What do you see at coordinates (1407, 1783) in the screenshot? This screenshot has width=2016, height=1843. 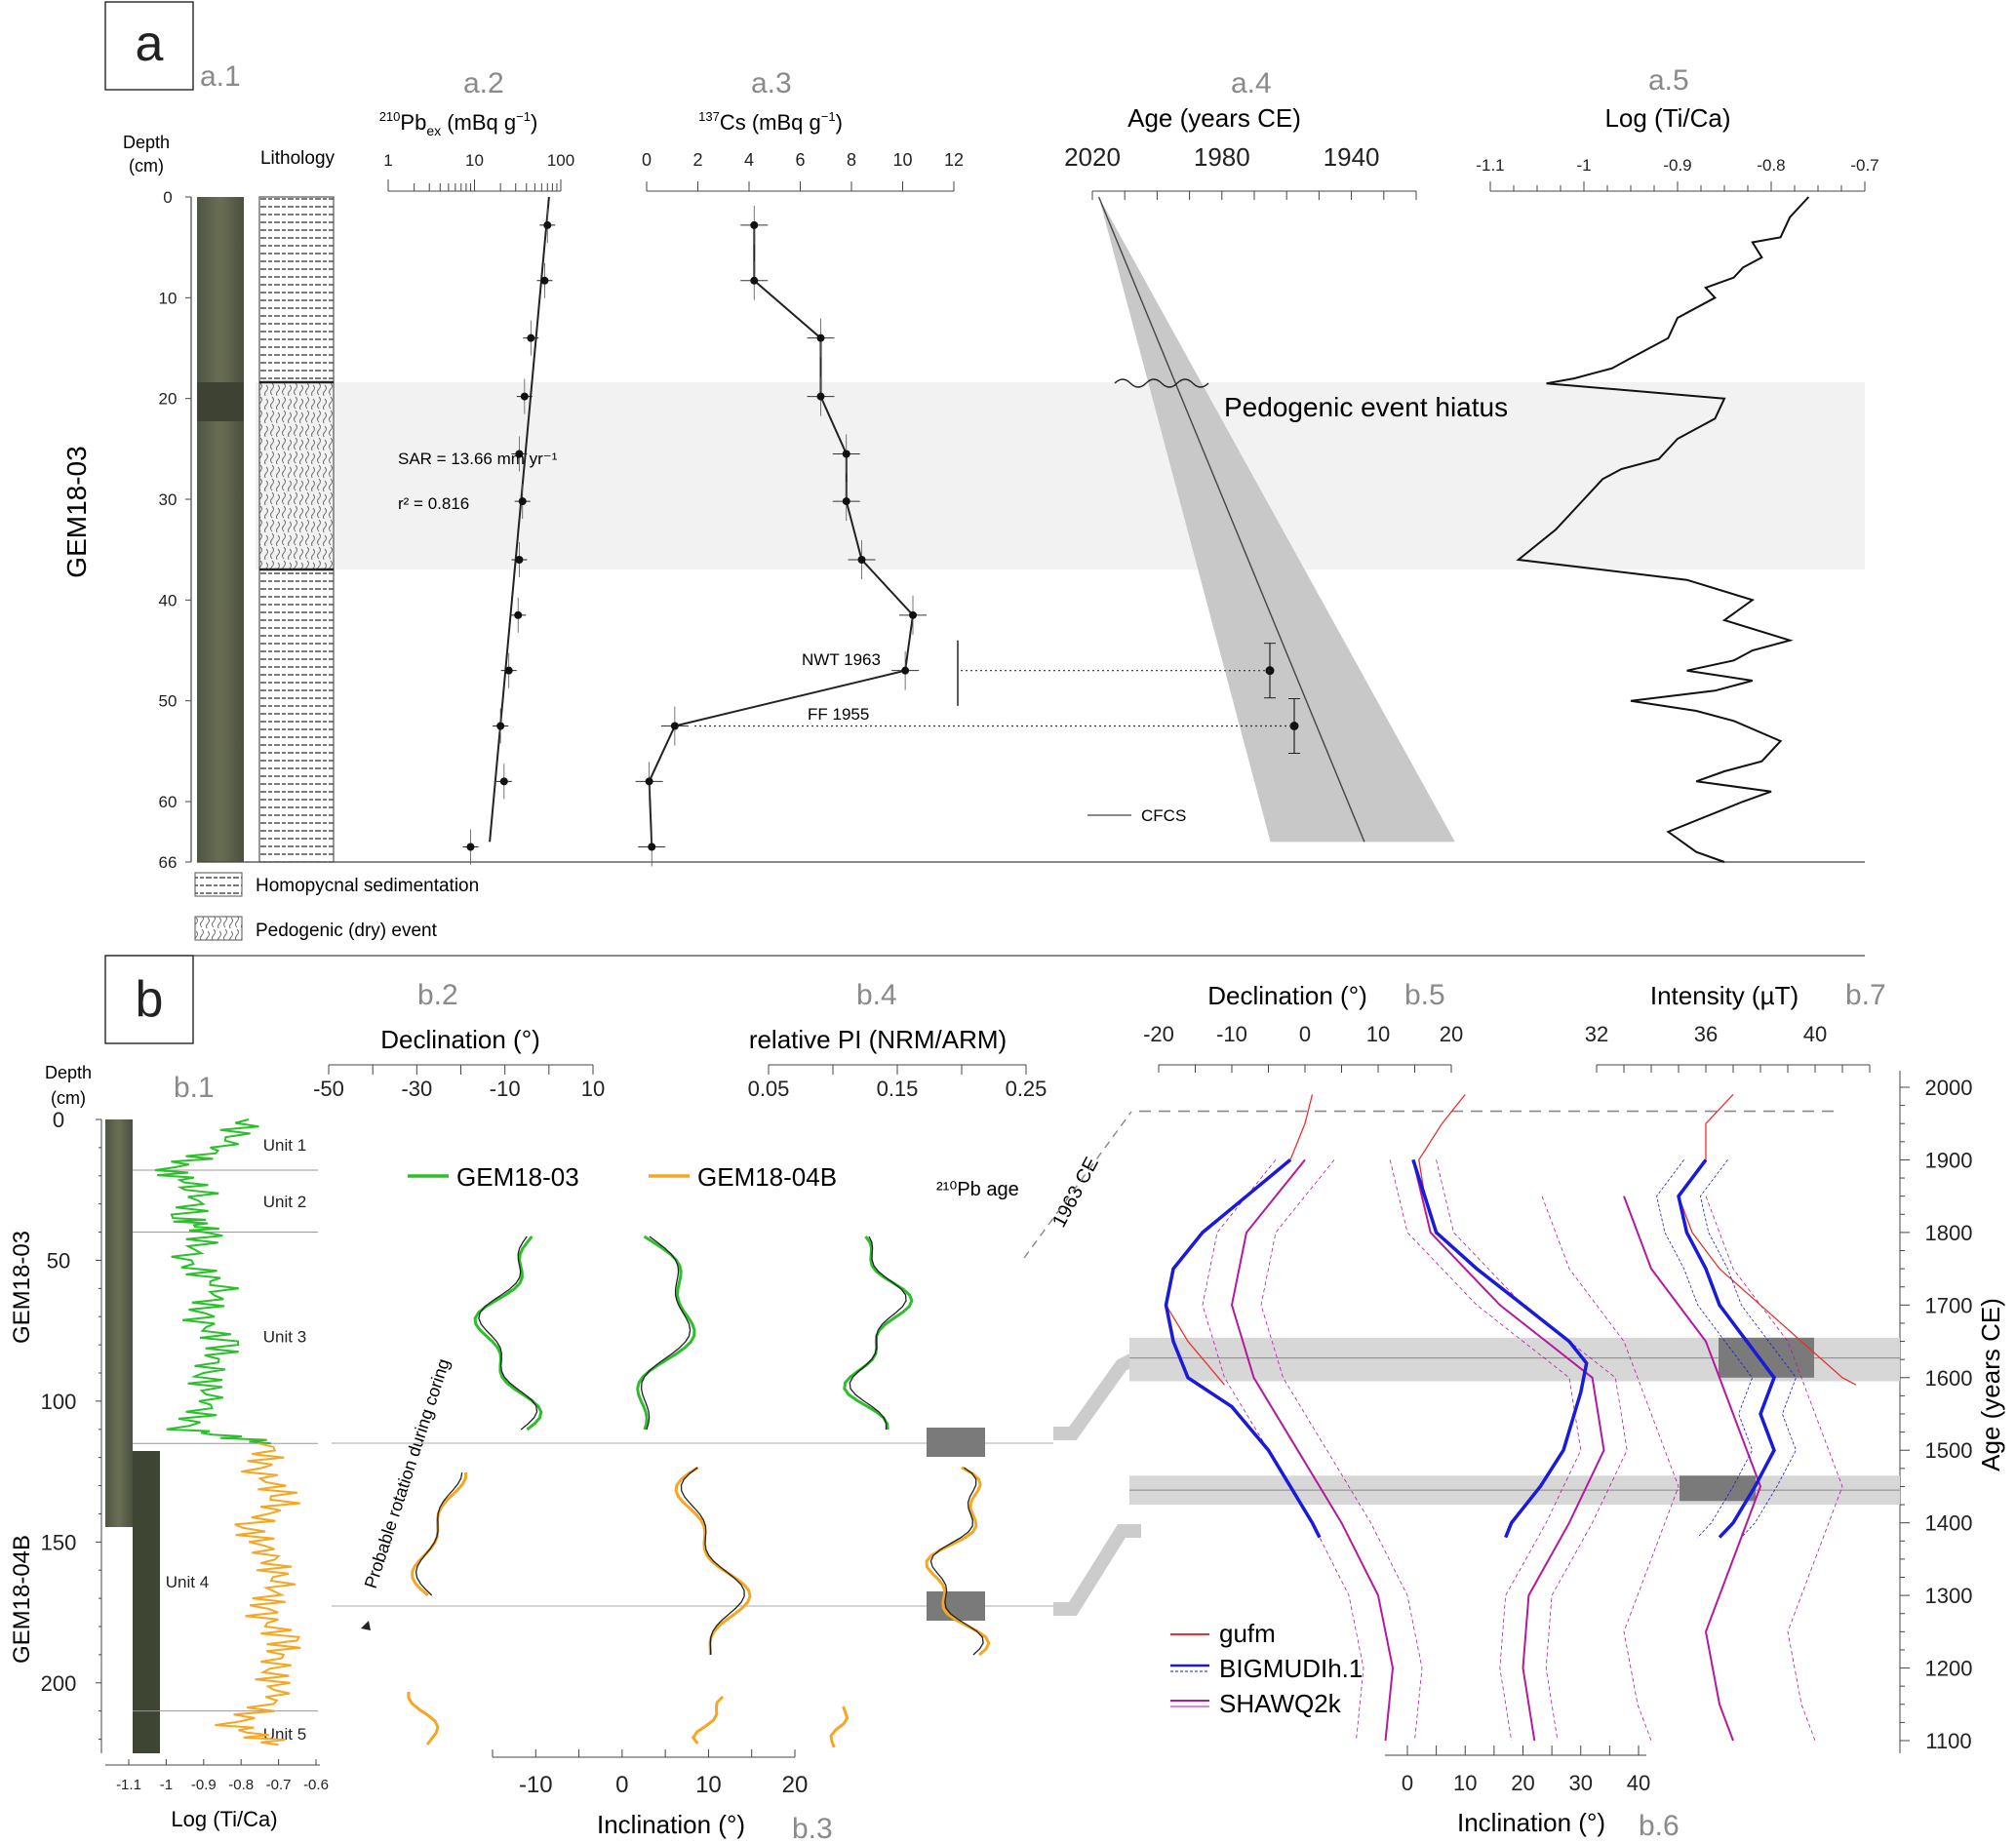 I see `b6-tick-label: 0` at bounding box center [1407, 1783].